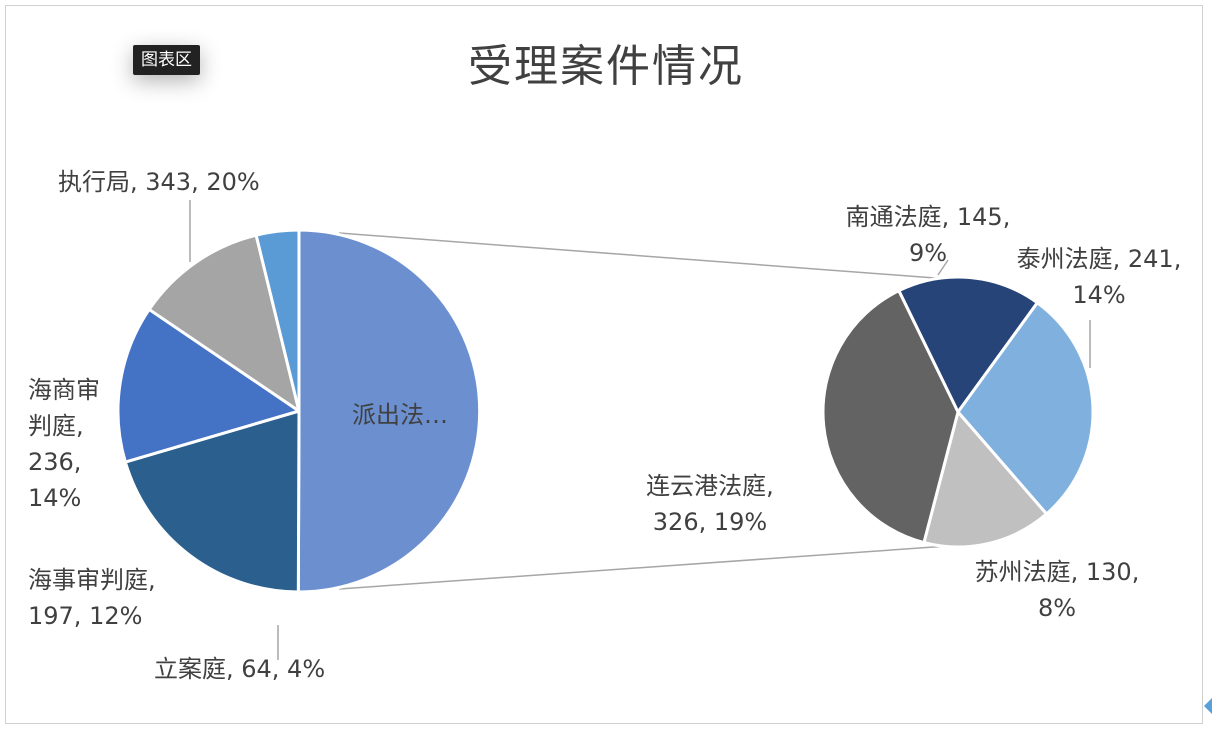 The height and width of the screenshot is (732, 1212). I want to click on secondary-label-3: 连云港法庭, 326, 19%, so click(710, 504).